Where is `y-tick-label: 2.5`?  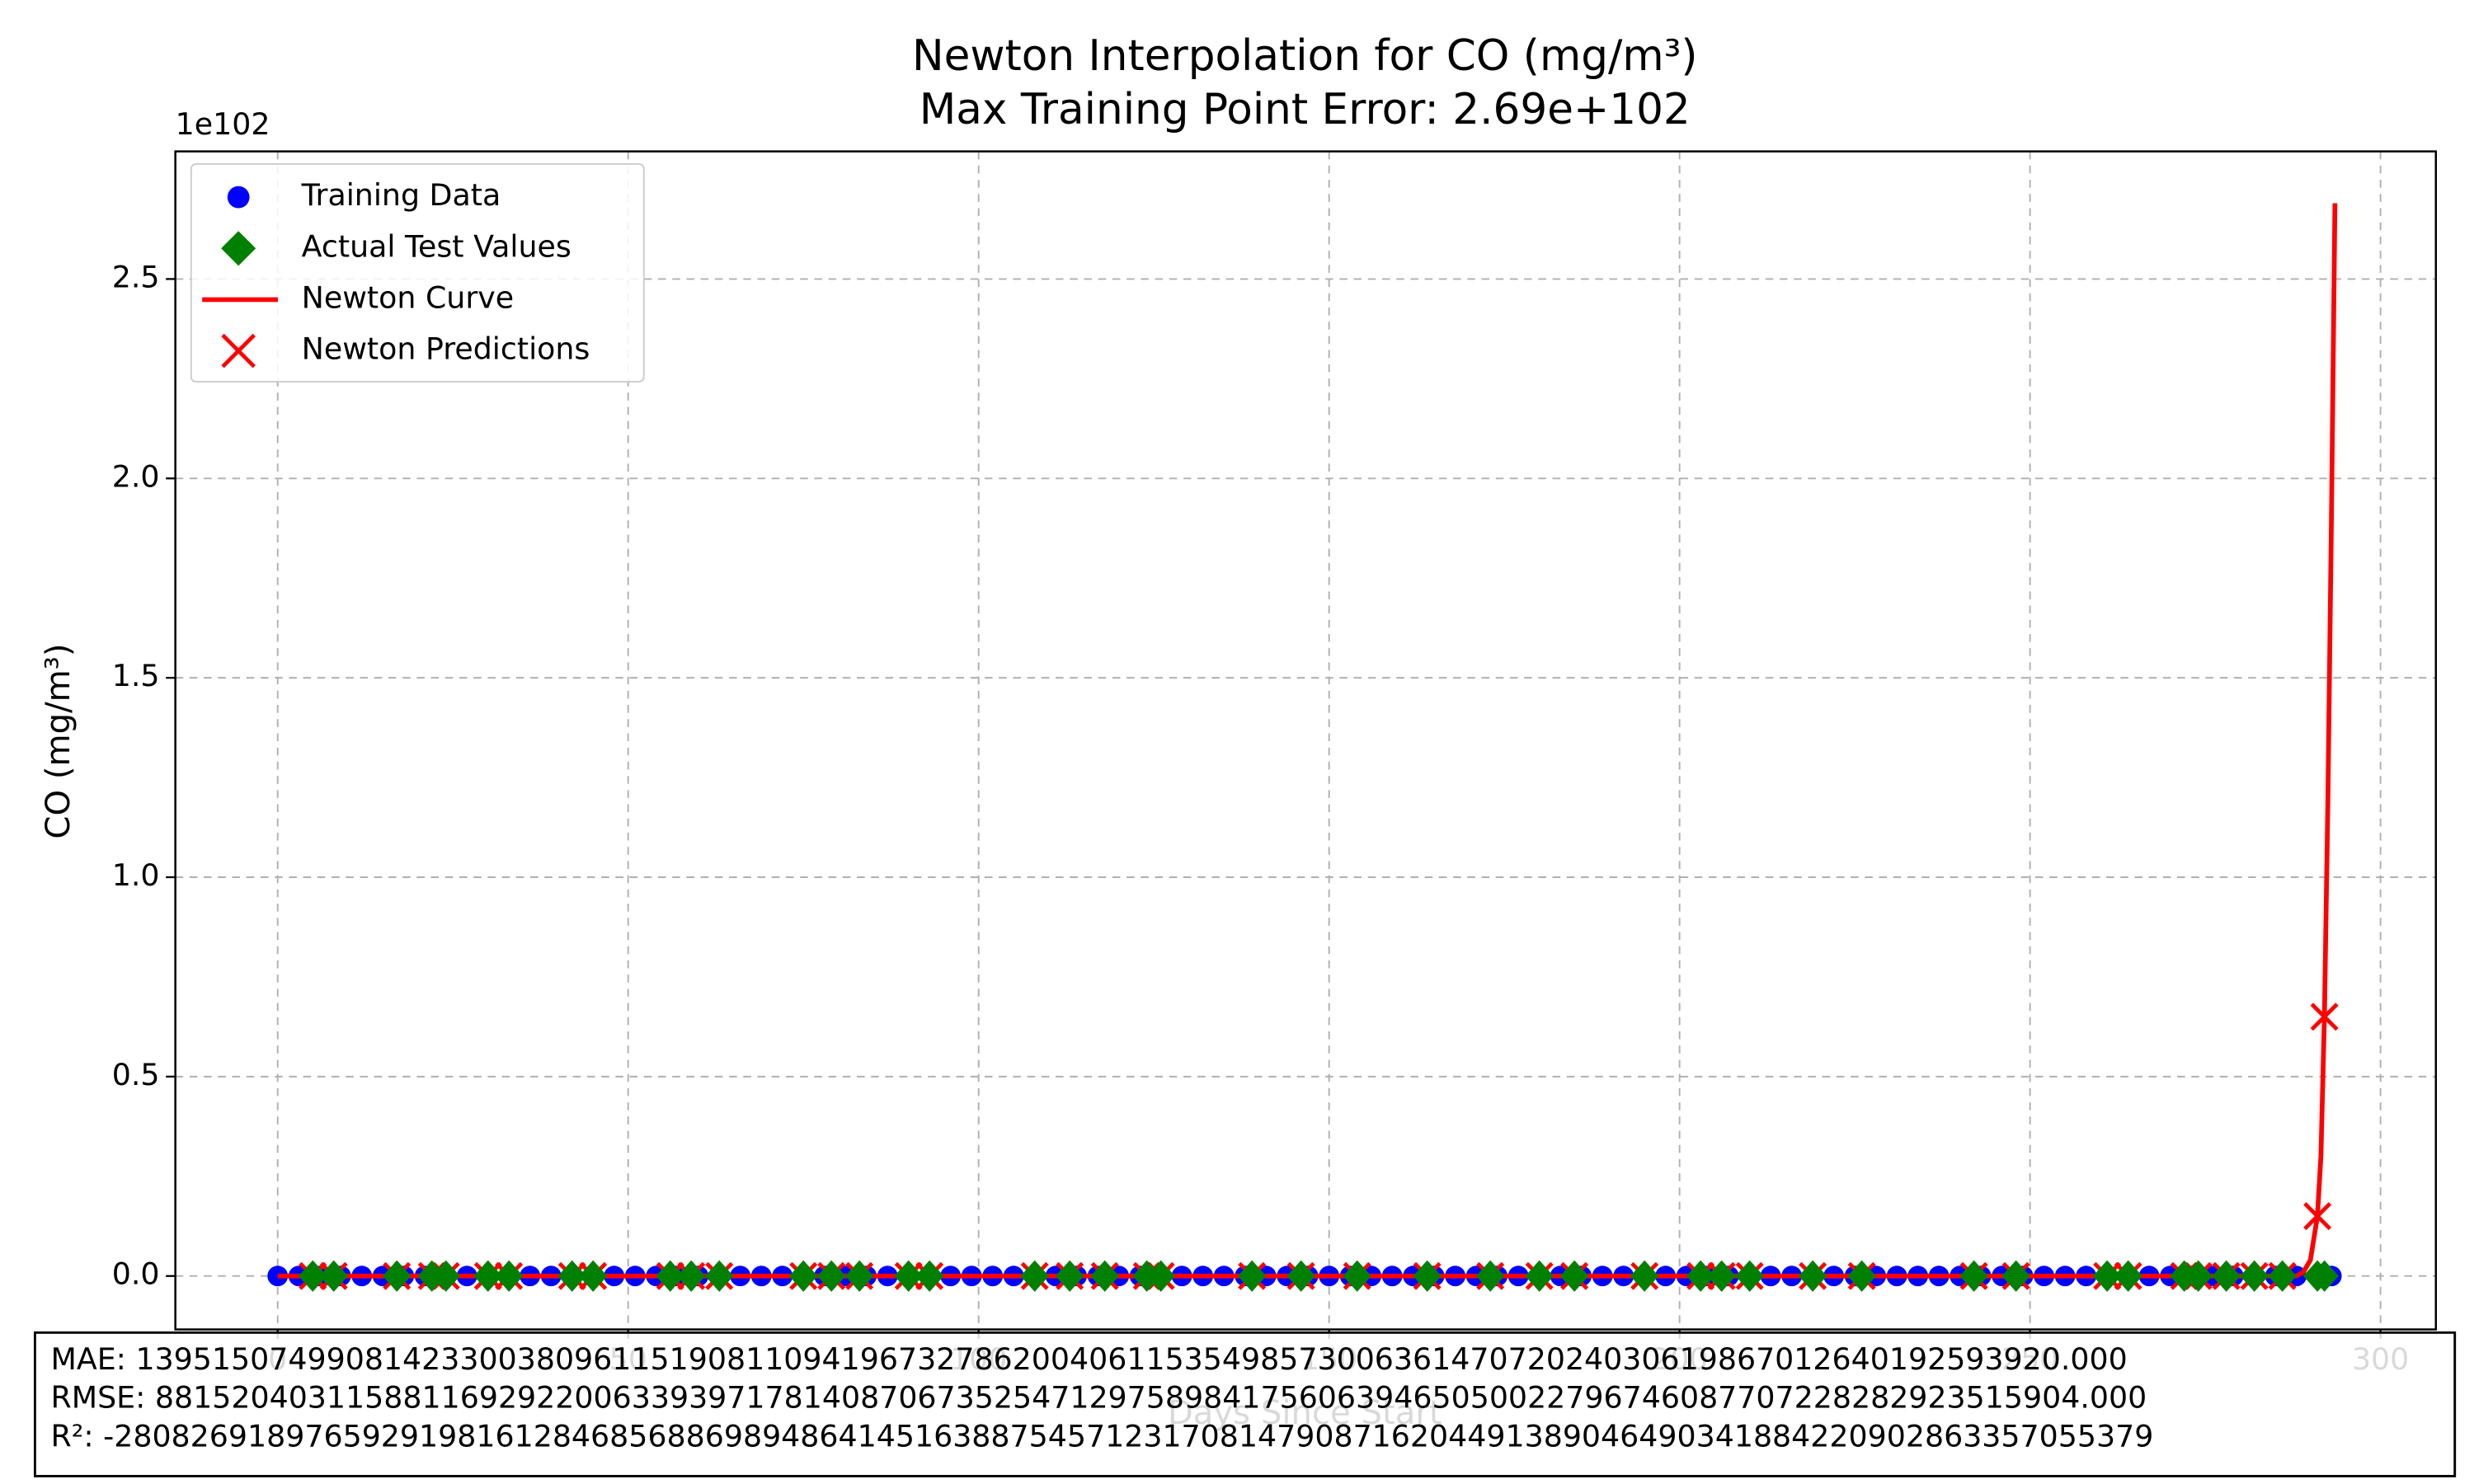
y-tick-label: 2.5 is located at coordinates (136, 276).